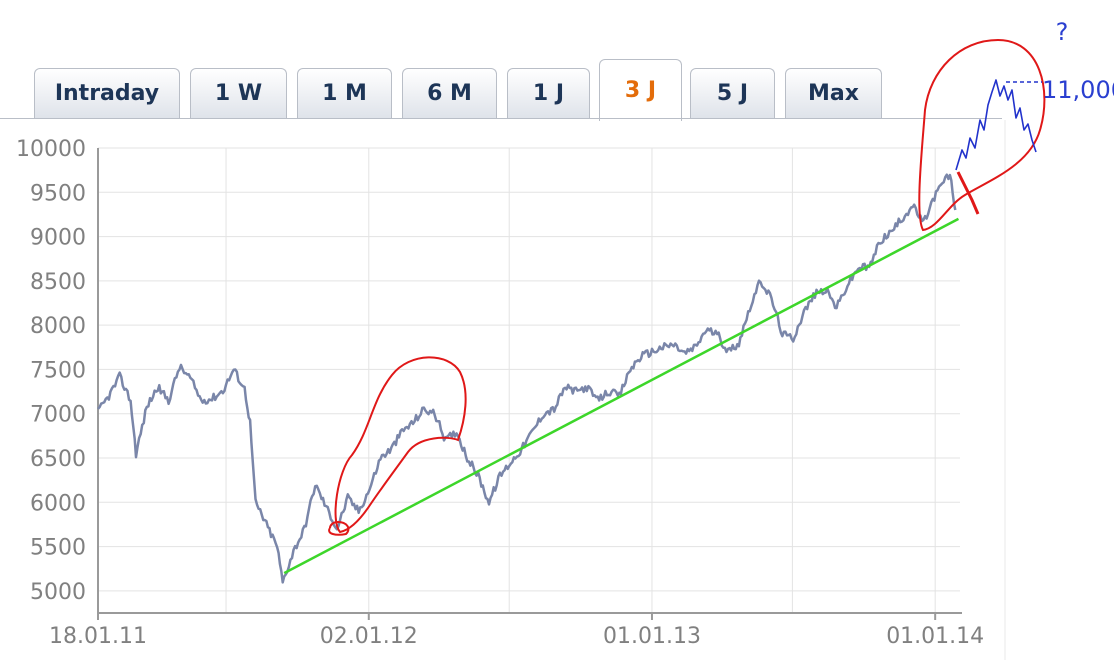  Describe the element at coordinates (1078, 90) in the screenshot. I see `target-11000-note: 11,000` at that location.